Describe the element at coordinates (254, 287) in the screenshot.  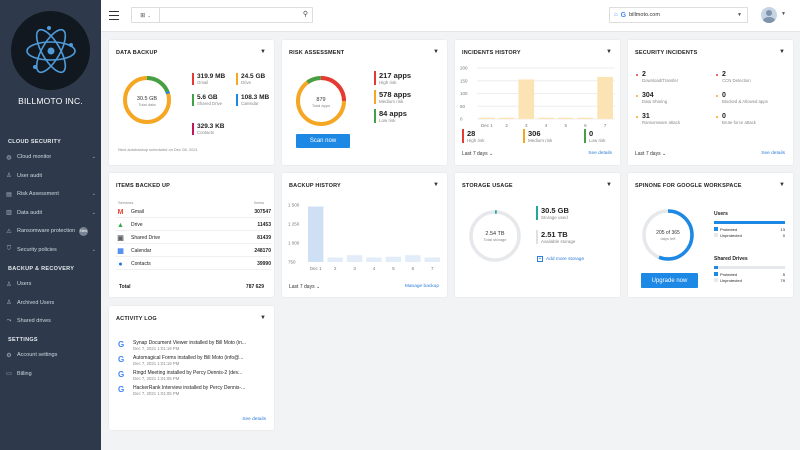
I see `total-value: 787 629` at that location.